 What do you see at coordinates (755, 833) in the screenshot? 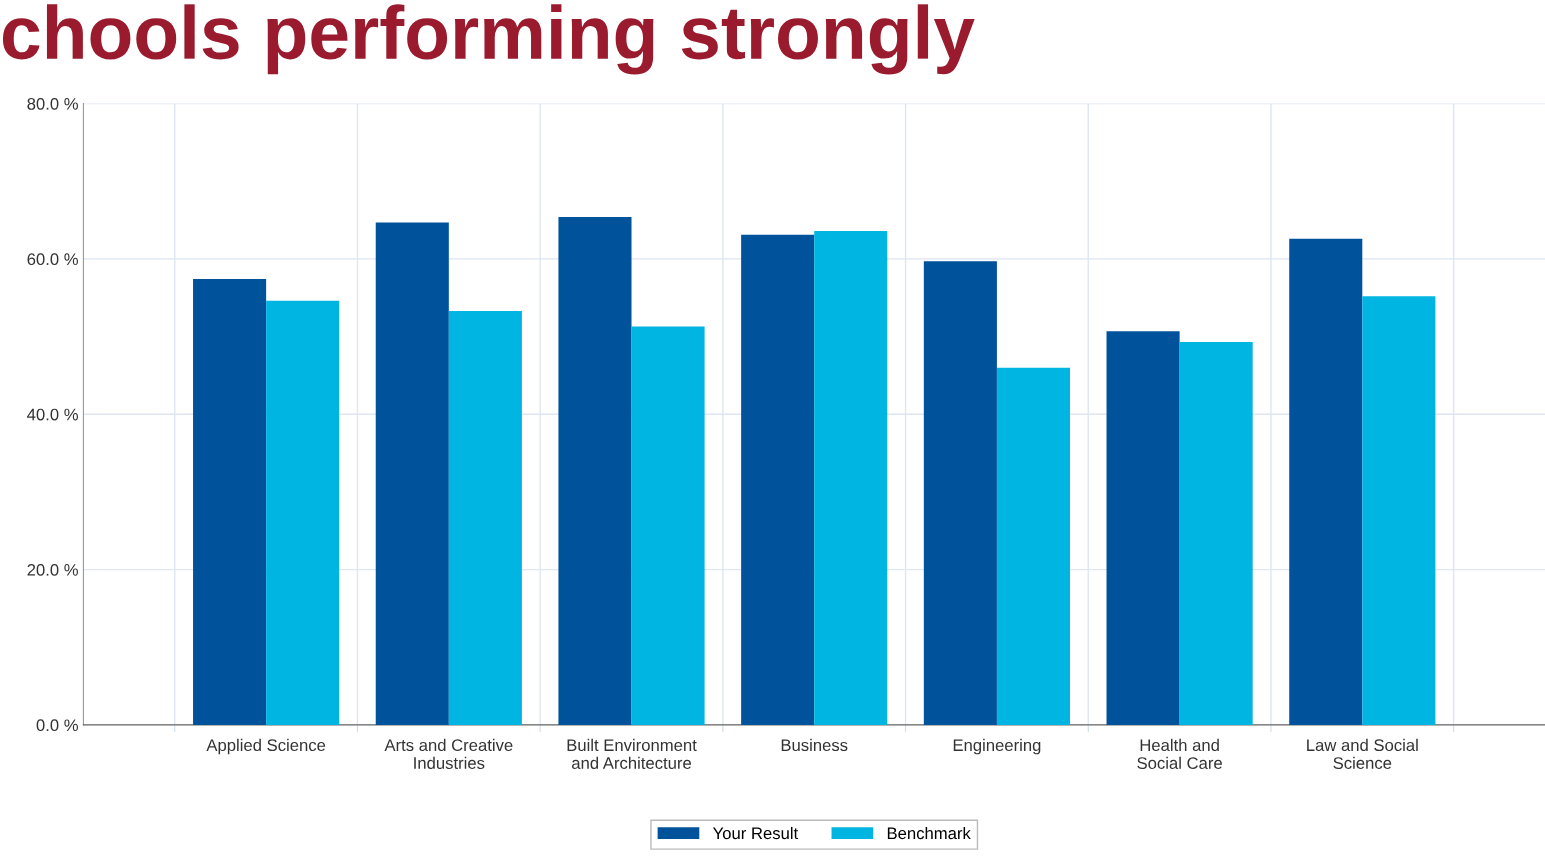
I see `legend-label: Your Result` at bounding box center [755, 833].